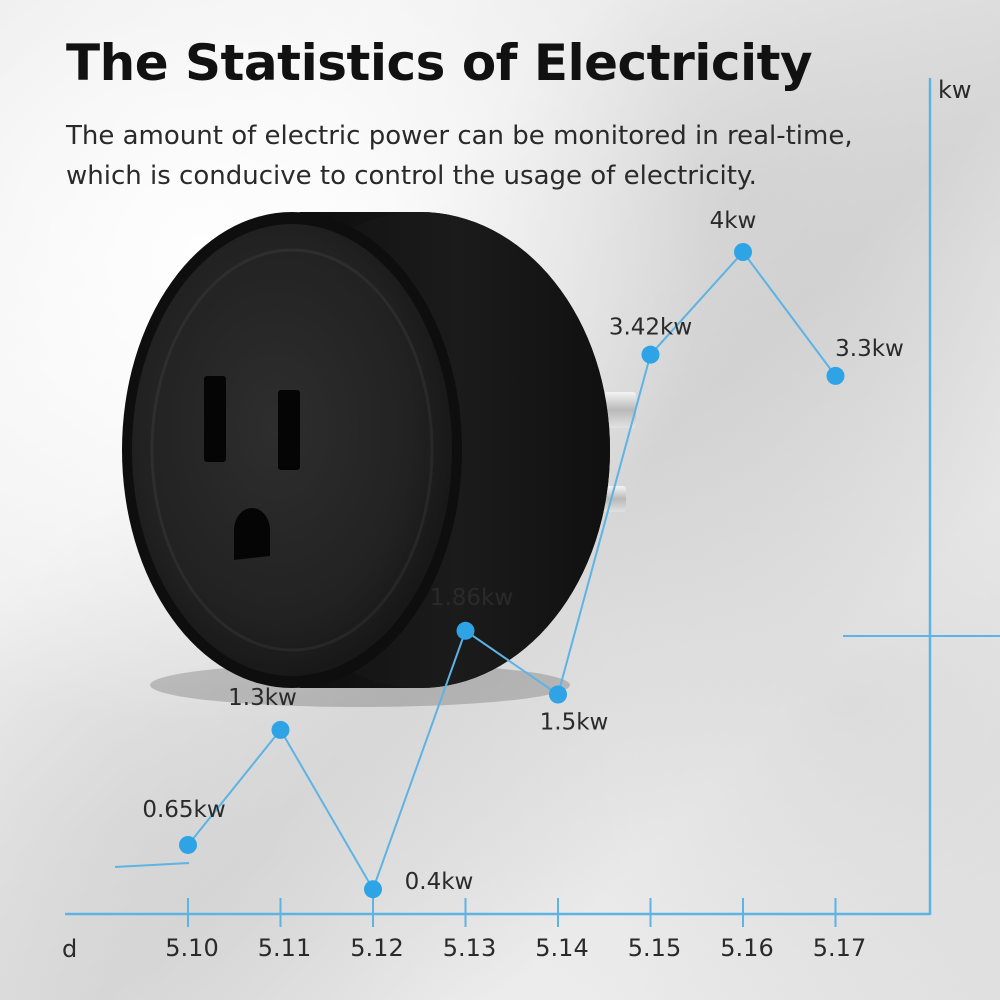 The image size is (1000, 1000). I want to click on x-tick-label: 5.13, so click(469, 948).